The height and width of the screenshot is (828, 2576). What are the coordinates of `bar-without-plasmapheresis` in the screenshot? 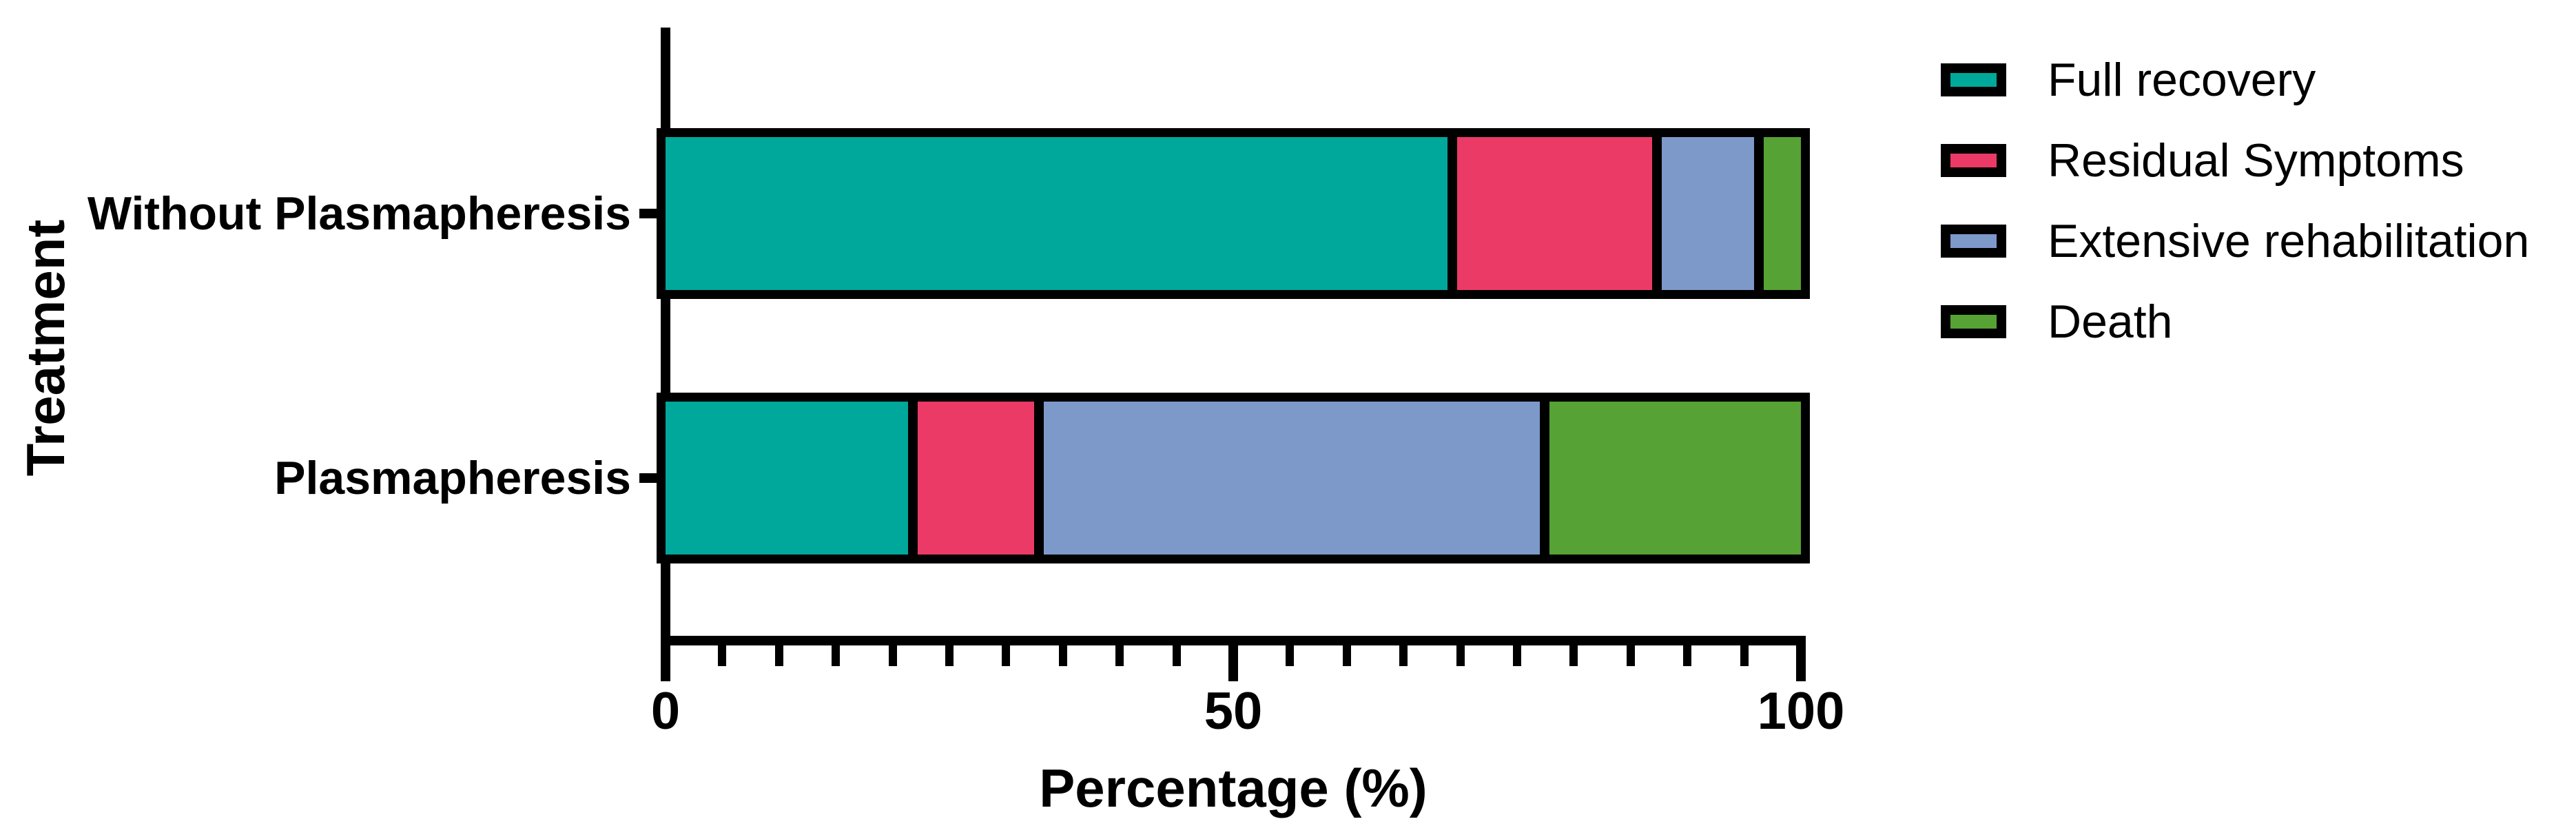 It's located at (1233, 213).